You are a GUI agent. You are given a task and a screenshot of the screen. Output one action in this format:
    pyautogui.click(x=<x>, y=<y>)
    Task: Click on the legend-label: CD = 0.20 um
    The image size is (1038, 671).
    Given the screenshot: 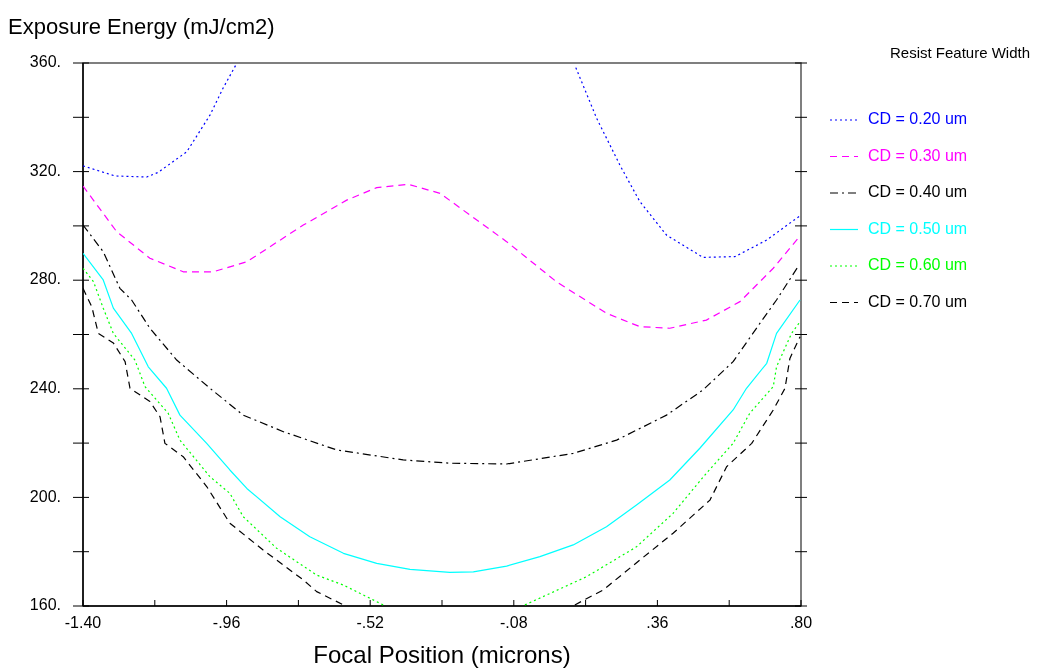 What is the action you would take?
    pyautogui.click(x=918, y=119)
    